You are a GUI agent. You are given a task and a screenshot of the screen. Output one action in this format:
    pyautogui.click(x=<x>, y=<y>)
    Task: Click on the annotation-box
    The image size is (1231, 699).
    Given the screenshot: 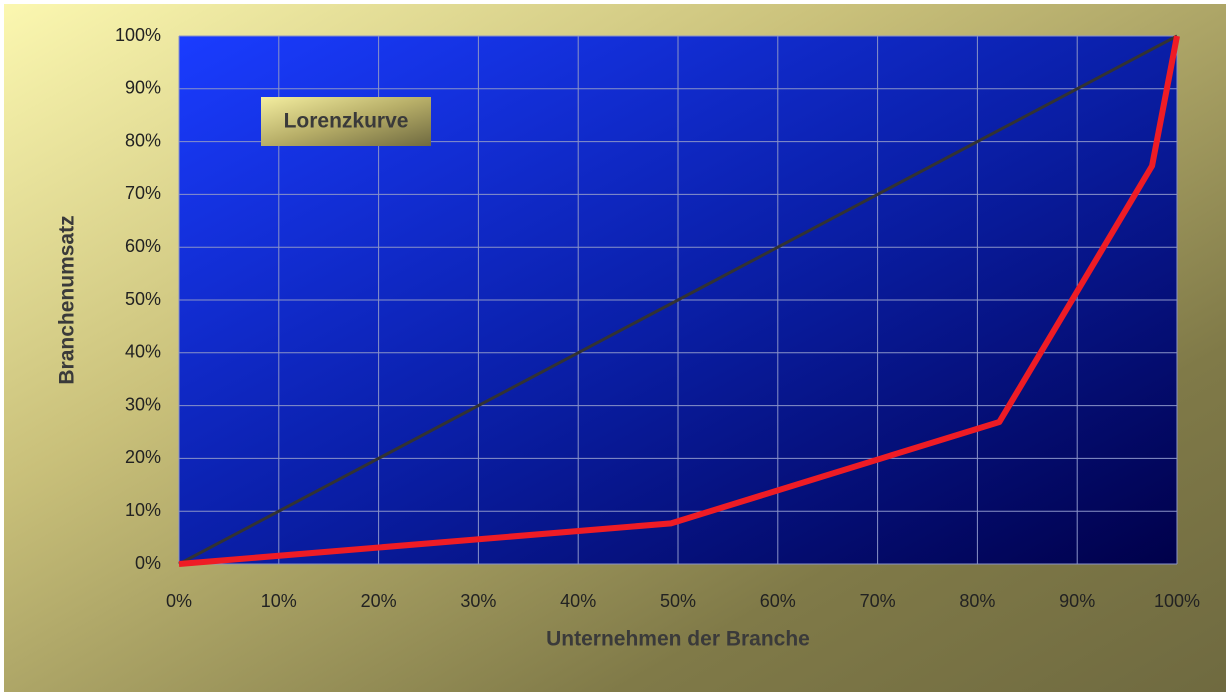 What is the action you would take?
    pyautogui.click(x=346, y=121)
    